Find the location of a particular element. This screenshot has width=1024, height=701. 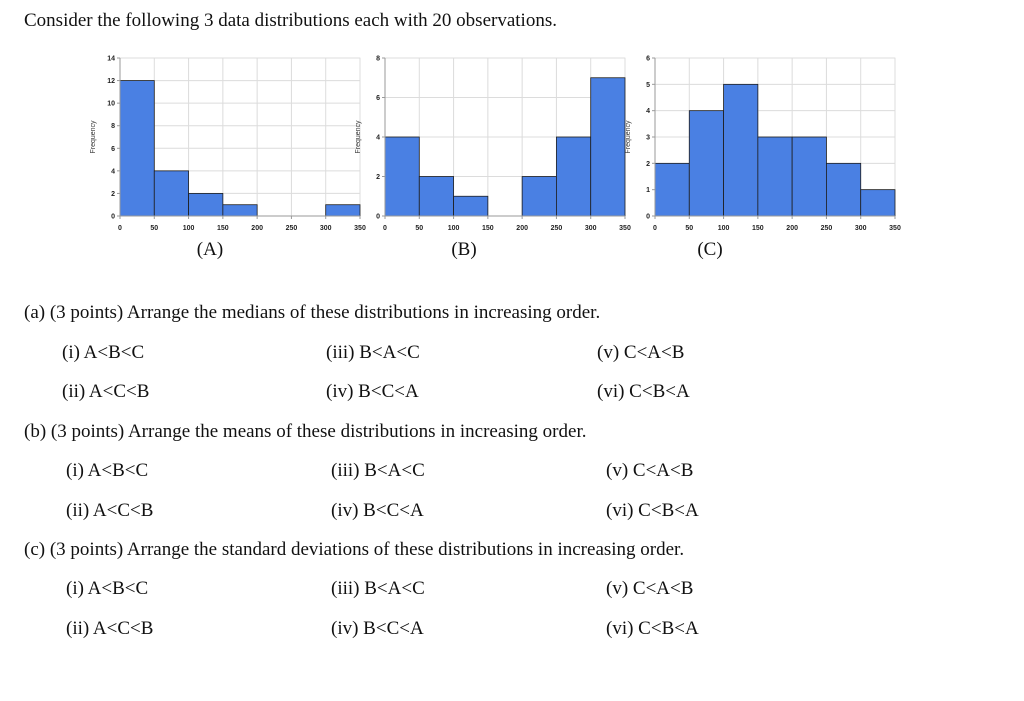

q-b-option-i: (i) A<B<C is located at coordinates (107, 470).